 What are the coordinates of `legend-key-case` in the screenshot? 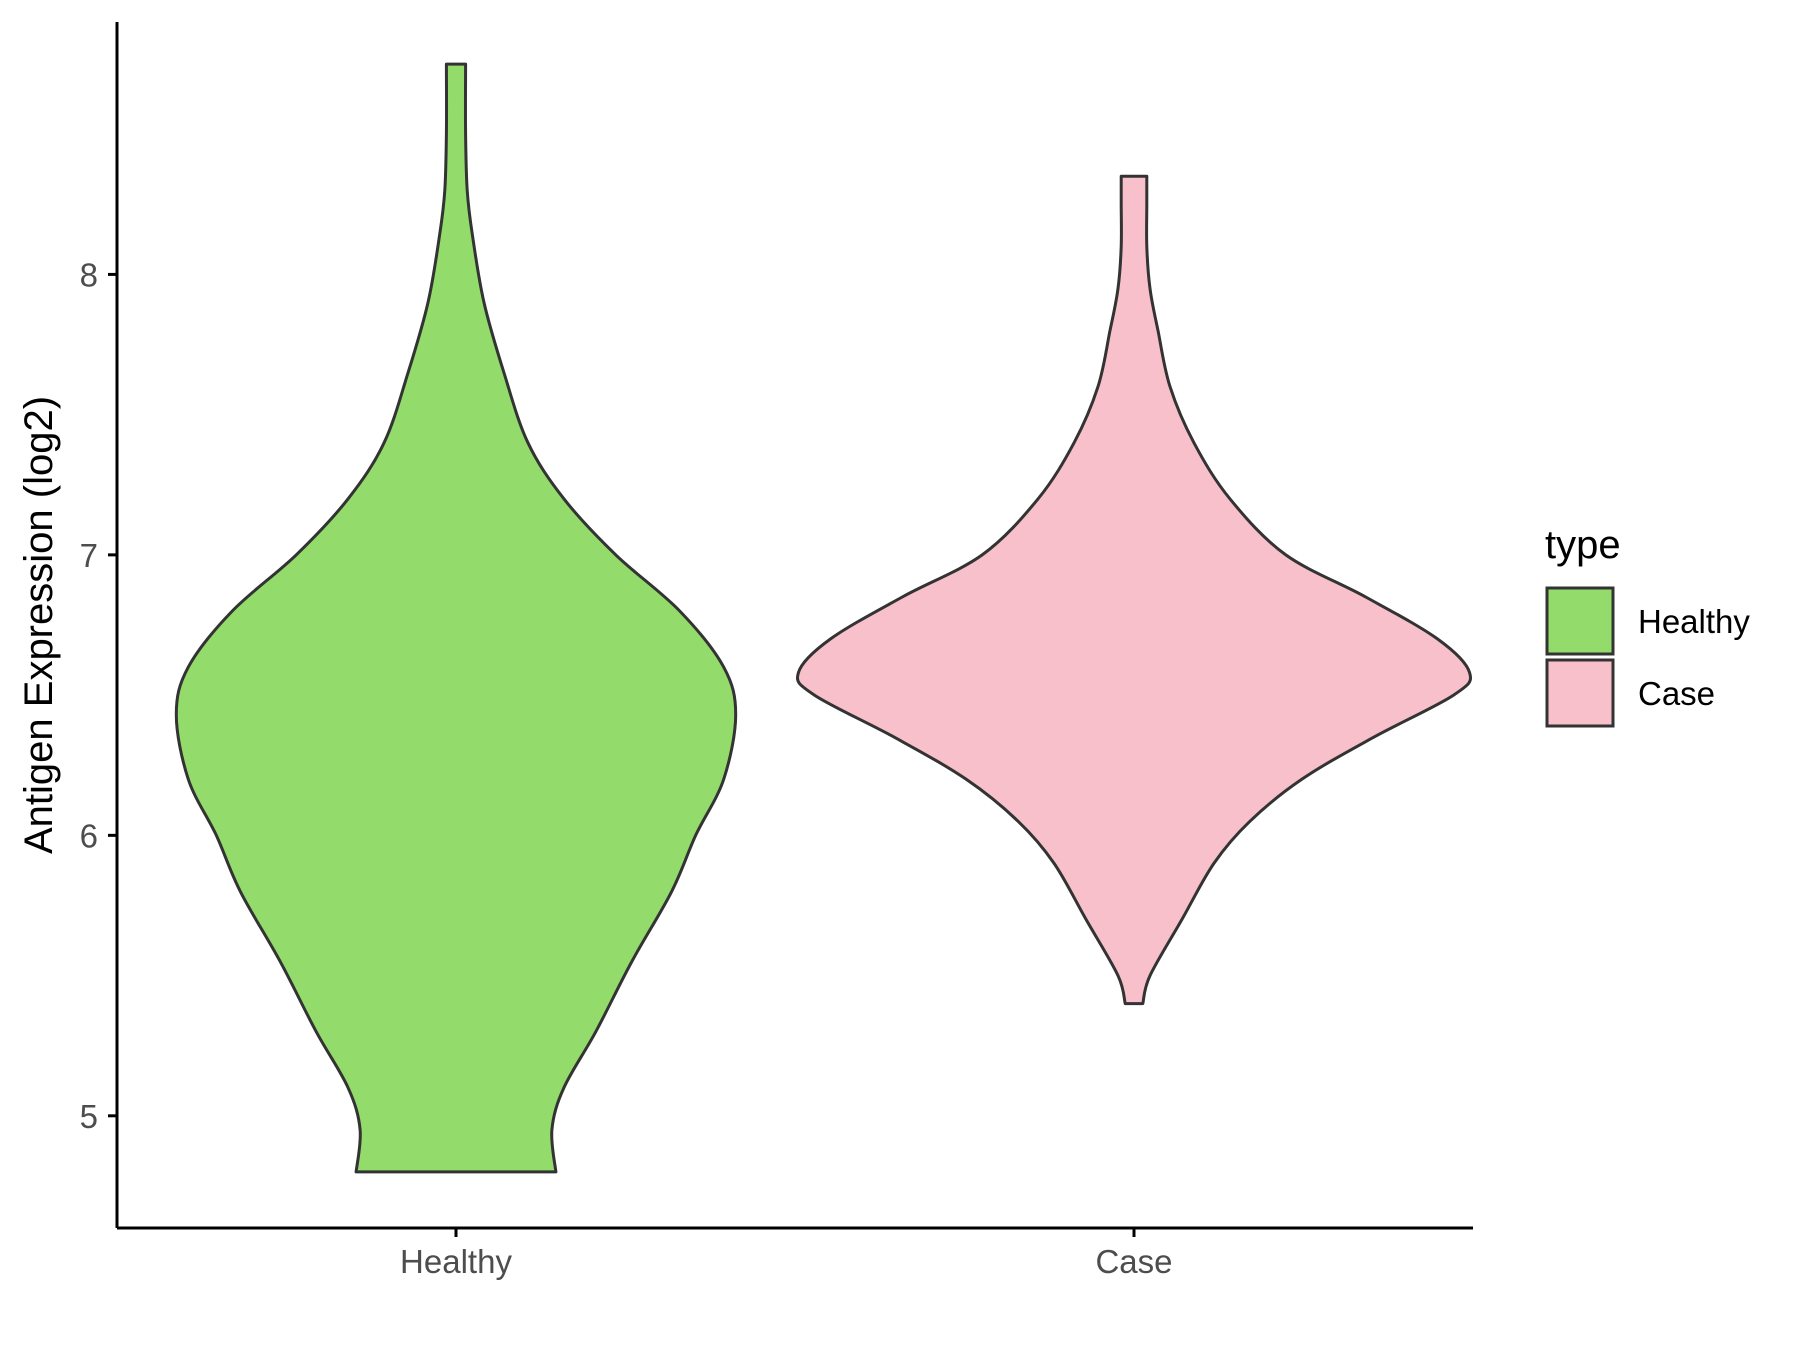 It's located at (1580, 693).